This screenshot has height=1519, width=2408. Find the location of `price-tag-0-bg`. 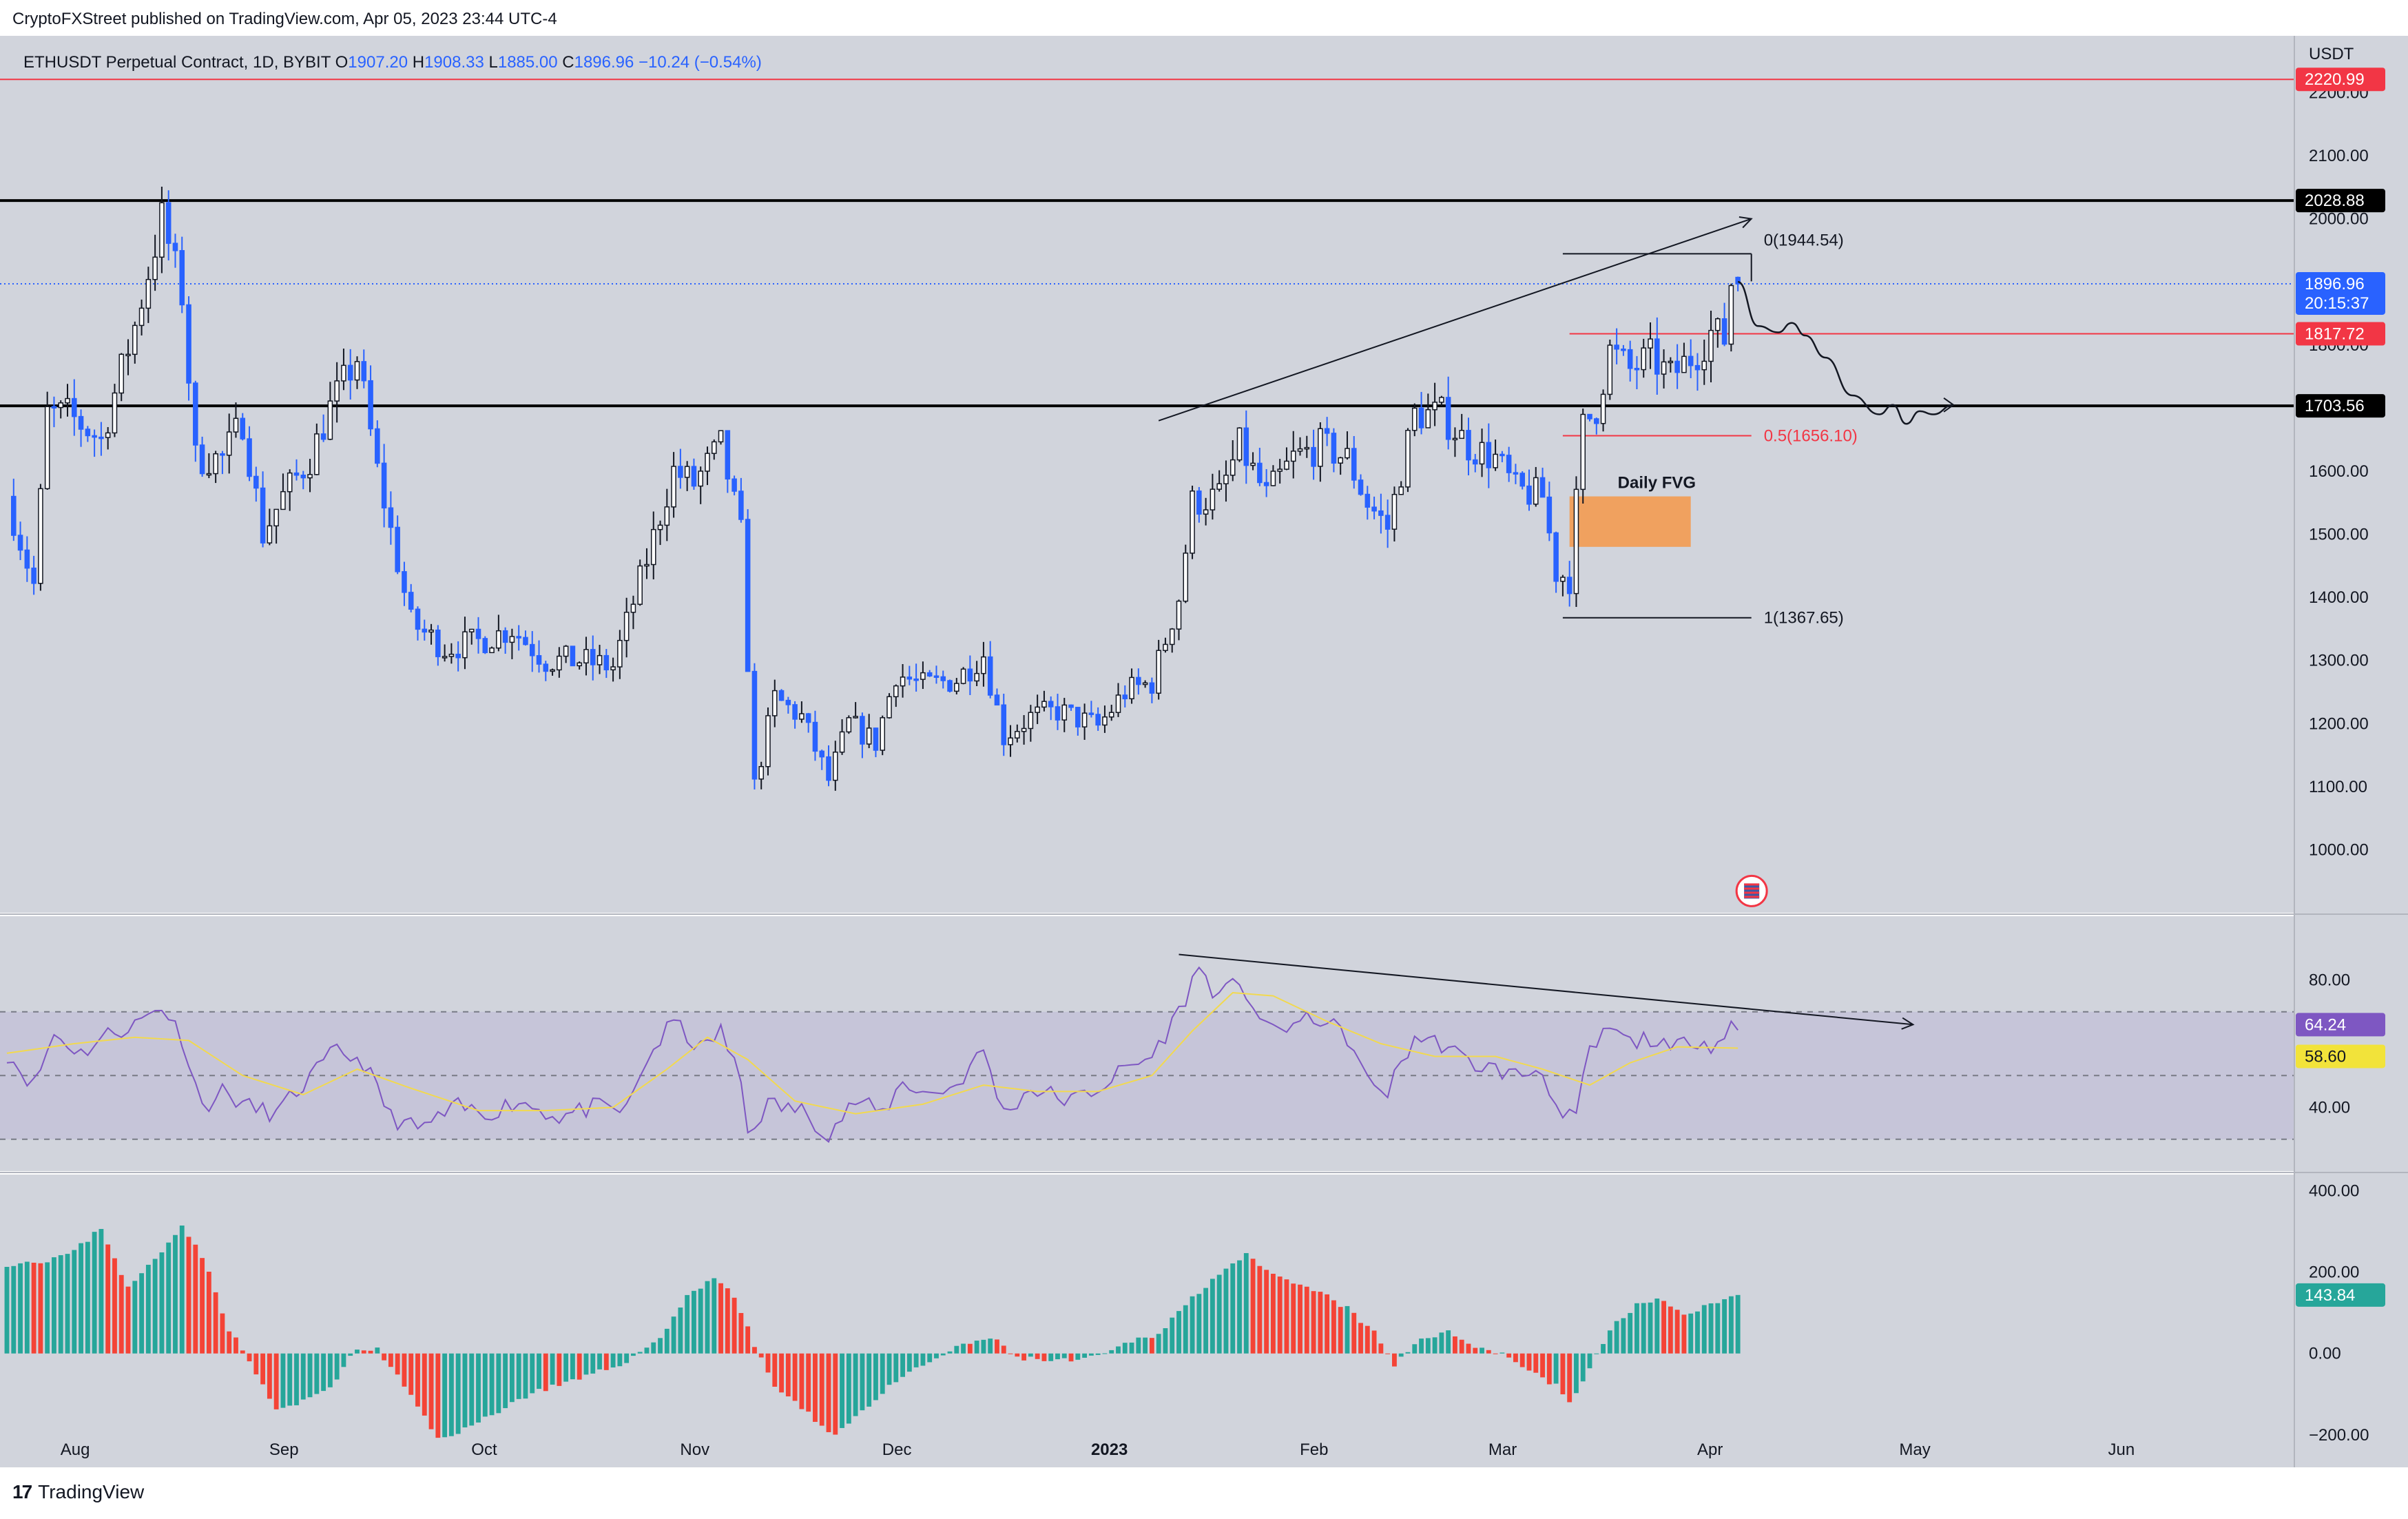

price-tag-0-bg is located at coordinates (2340, 80).